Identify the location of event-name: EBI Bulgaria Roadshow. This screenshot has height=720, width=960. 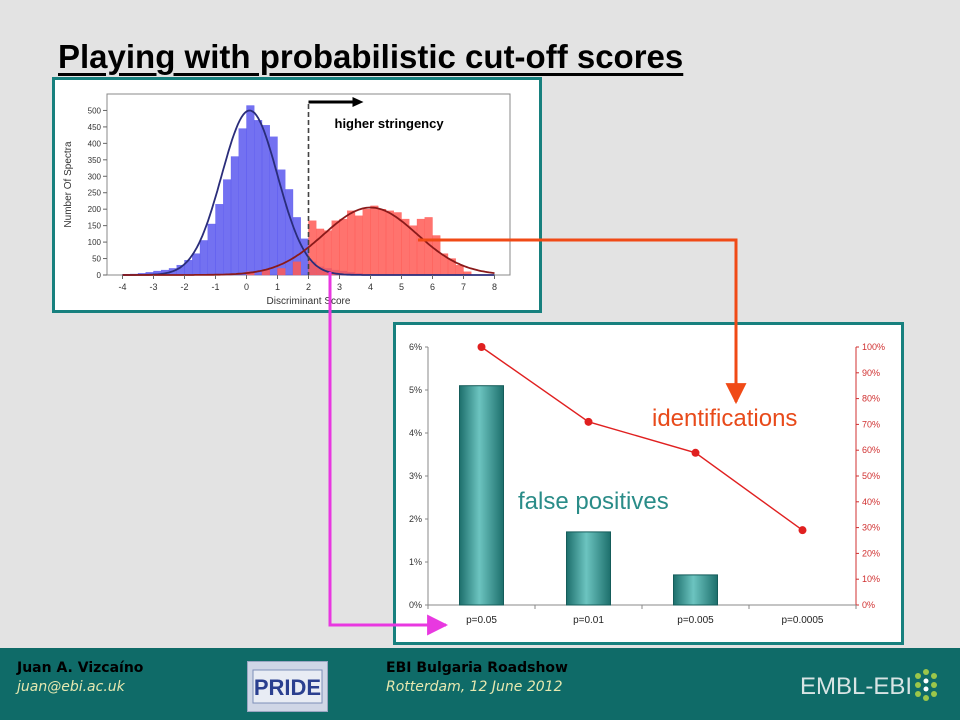
(477, 668).